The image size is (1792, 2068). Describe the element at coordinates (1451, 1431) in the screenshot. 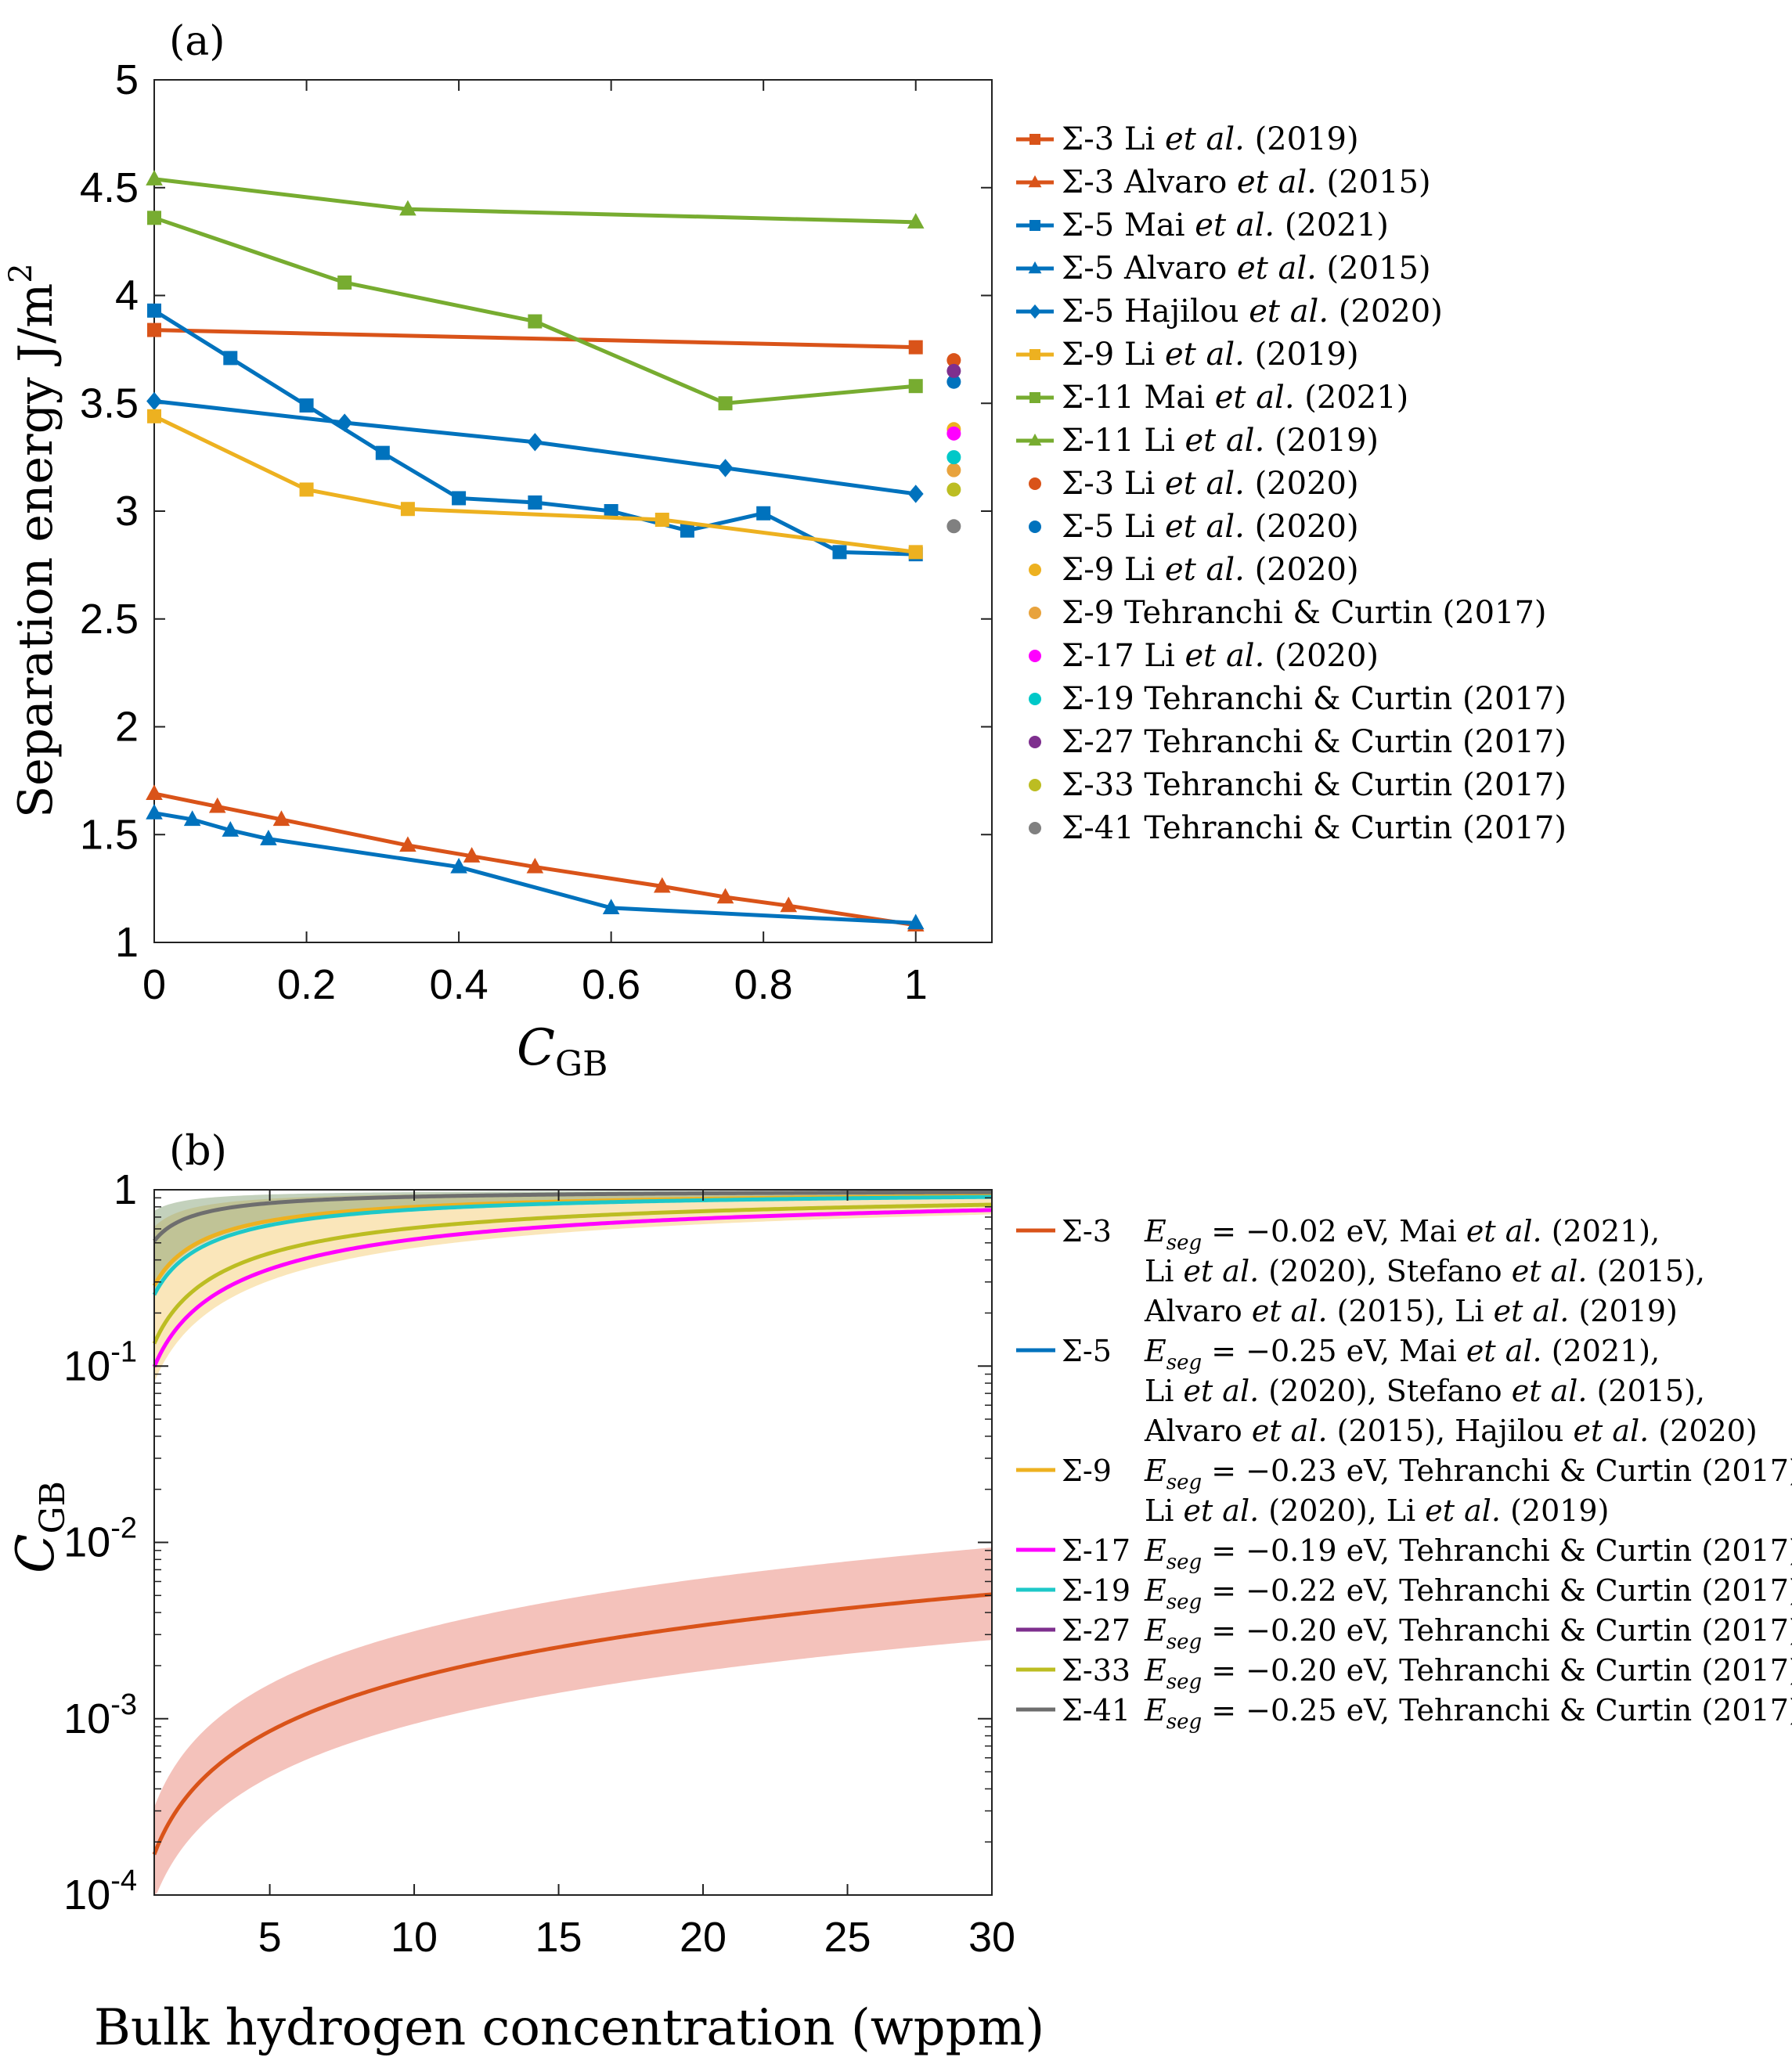

I see `legend-year: (2015), Hajilou` at that location.